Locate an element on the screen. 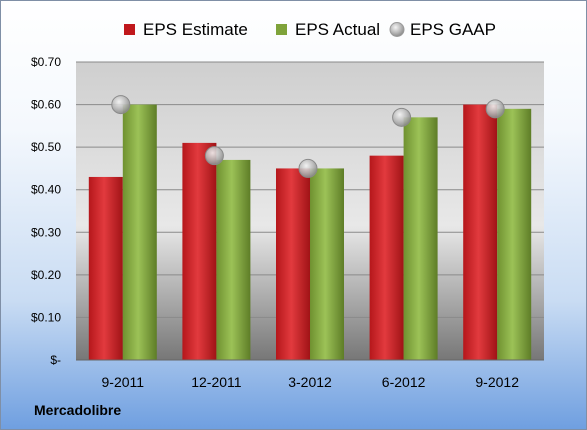  x-tick-label: 12-2011 is located at coordinates (216, 382).